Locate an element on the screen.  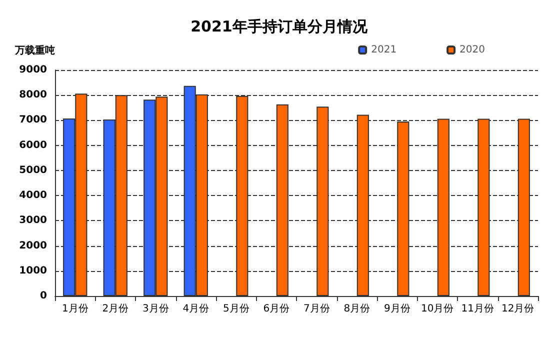
y-tick-label: 5000 is located at coordinates (33, 170).